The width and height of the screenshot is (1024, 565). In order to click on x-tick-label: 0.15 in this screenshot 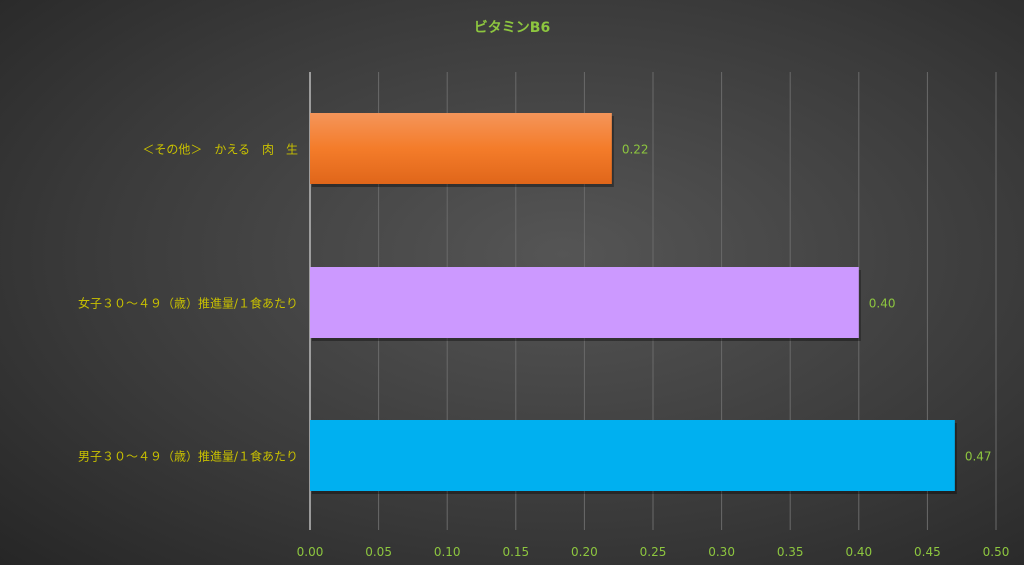, I will do `click(515, 552)`.